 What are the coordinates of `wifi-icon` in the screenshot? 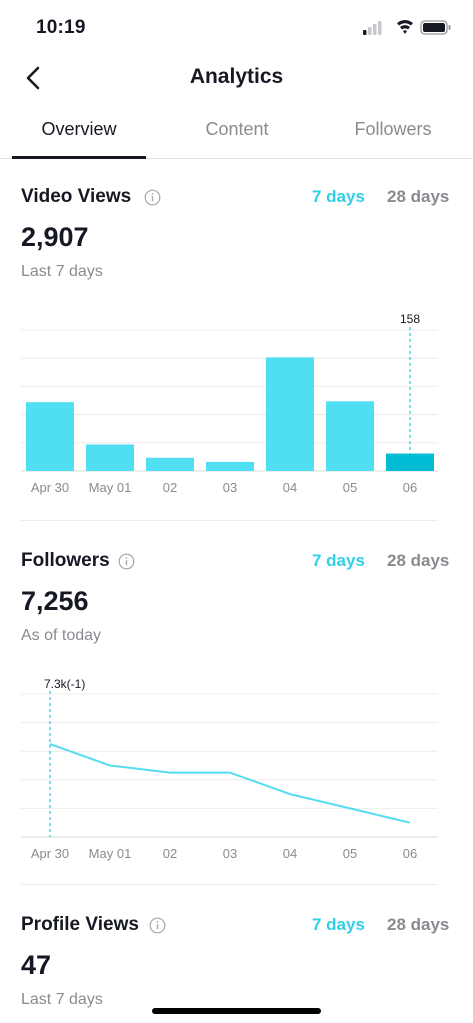 It's located at (405, 27).